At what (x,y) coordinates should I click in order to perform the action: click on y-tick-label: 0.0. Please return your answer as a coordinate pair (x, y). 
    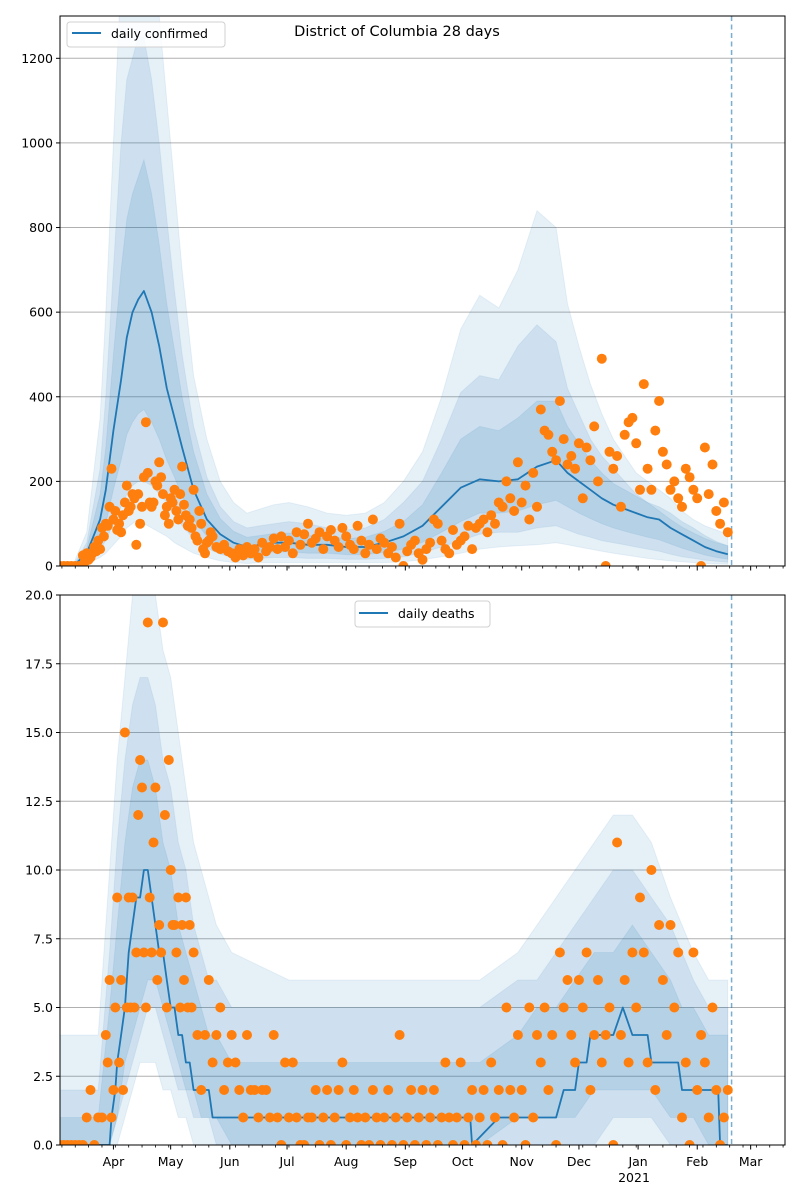
    Looking at the image, I should click on (43, 1145).